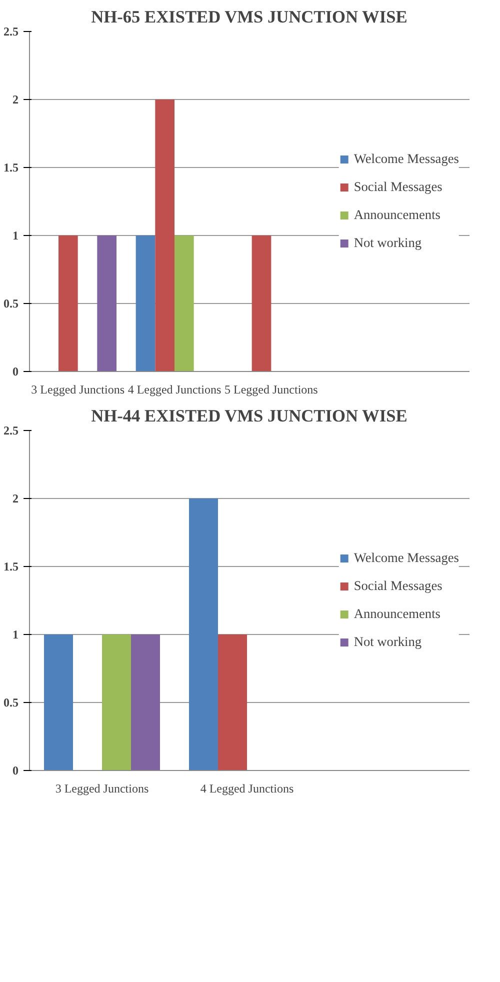 The height and width of the screenshot is (982, 500). I want to click on chart-title: NH-44 EXISTED VMS JUNCTION WISE, so click(249, 416).